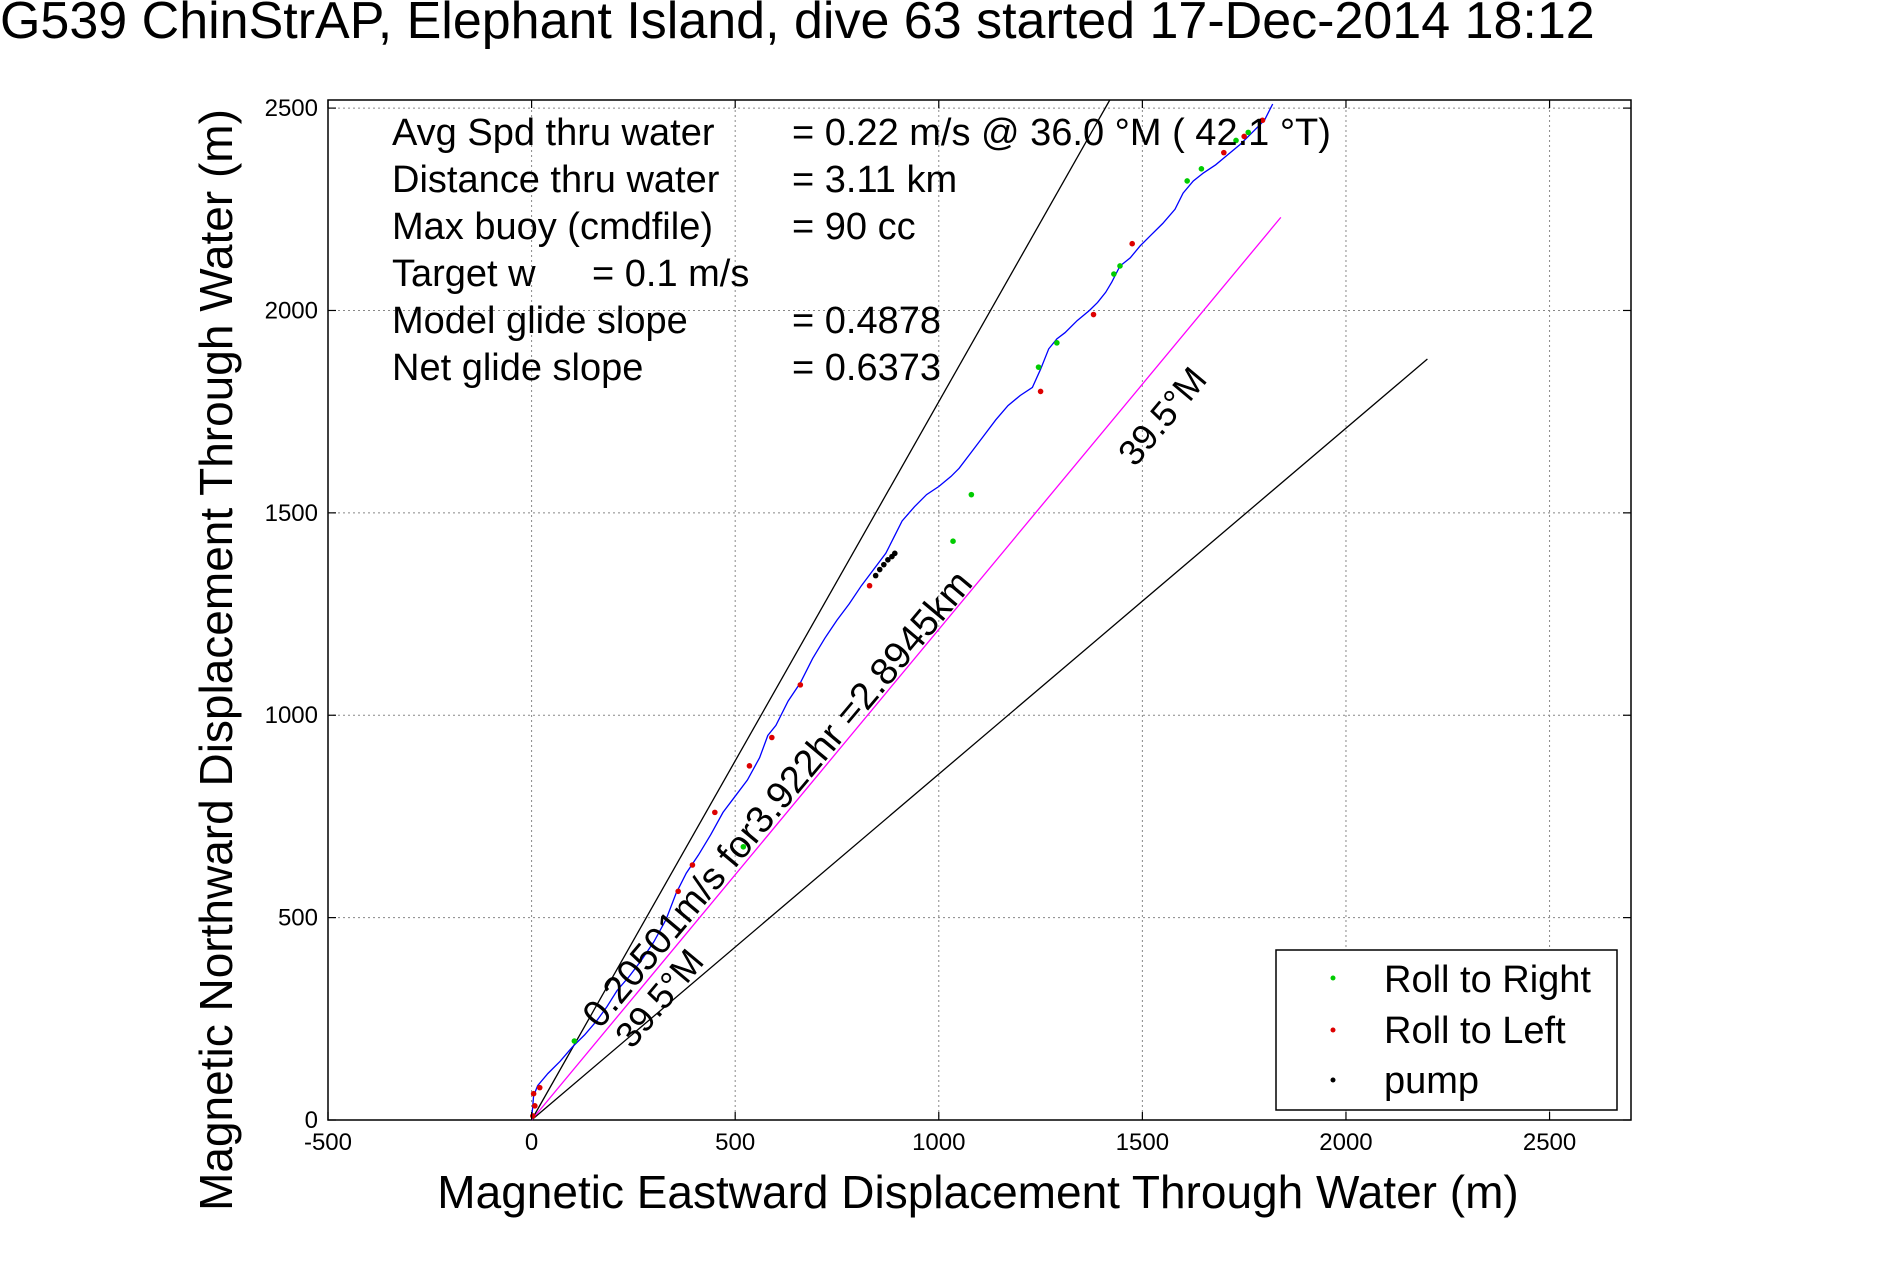 This screenshot has height=1262, width=1891. I want to click on x-tick-label: 1000, so click(938, 1142).